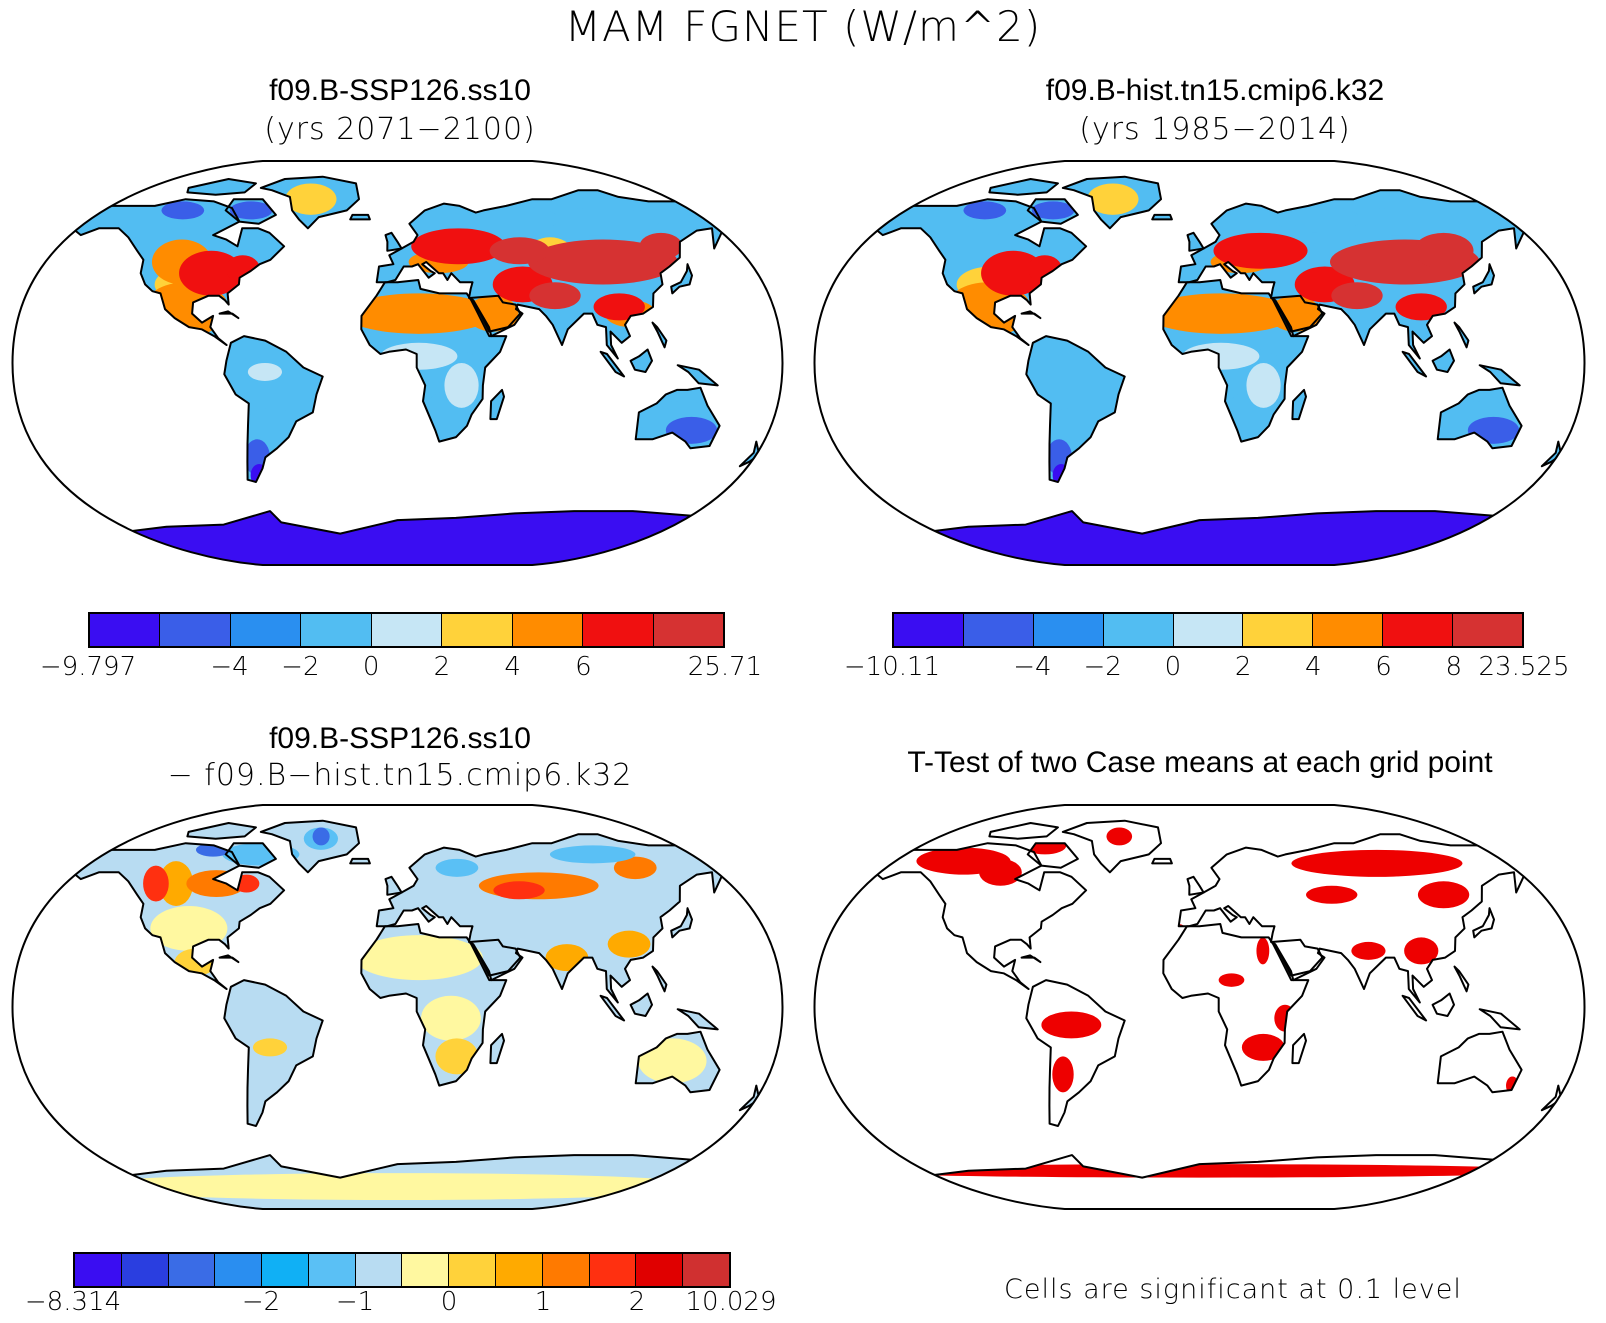 This screenshot has width=1606, height=1323. I want to click on colorbar-tick-label: 2, so click(1243, 667).